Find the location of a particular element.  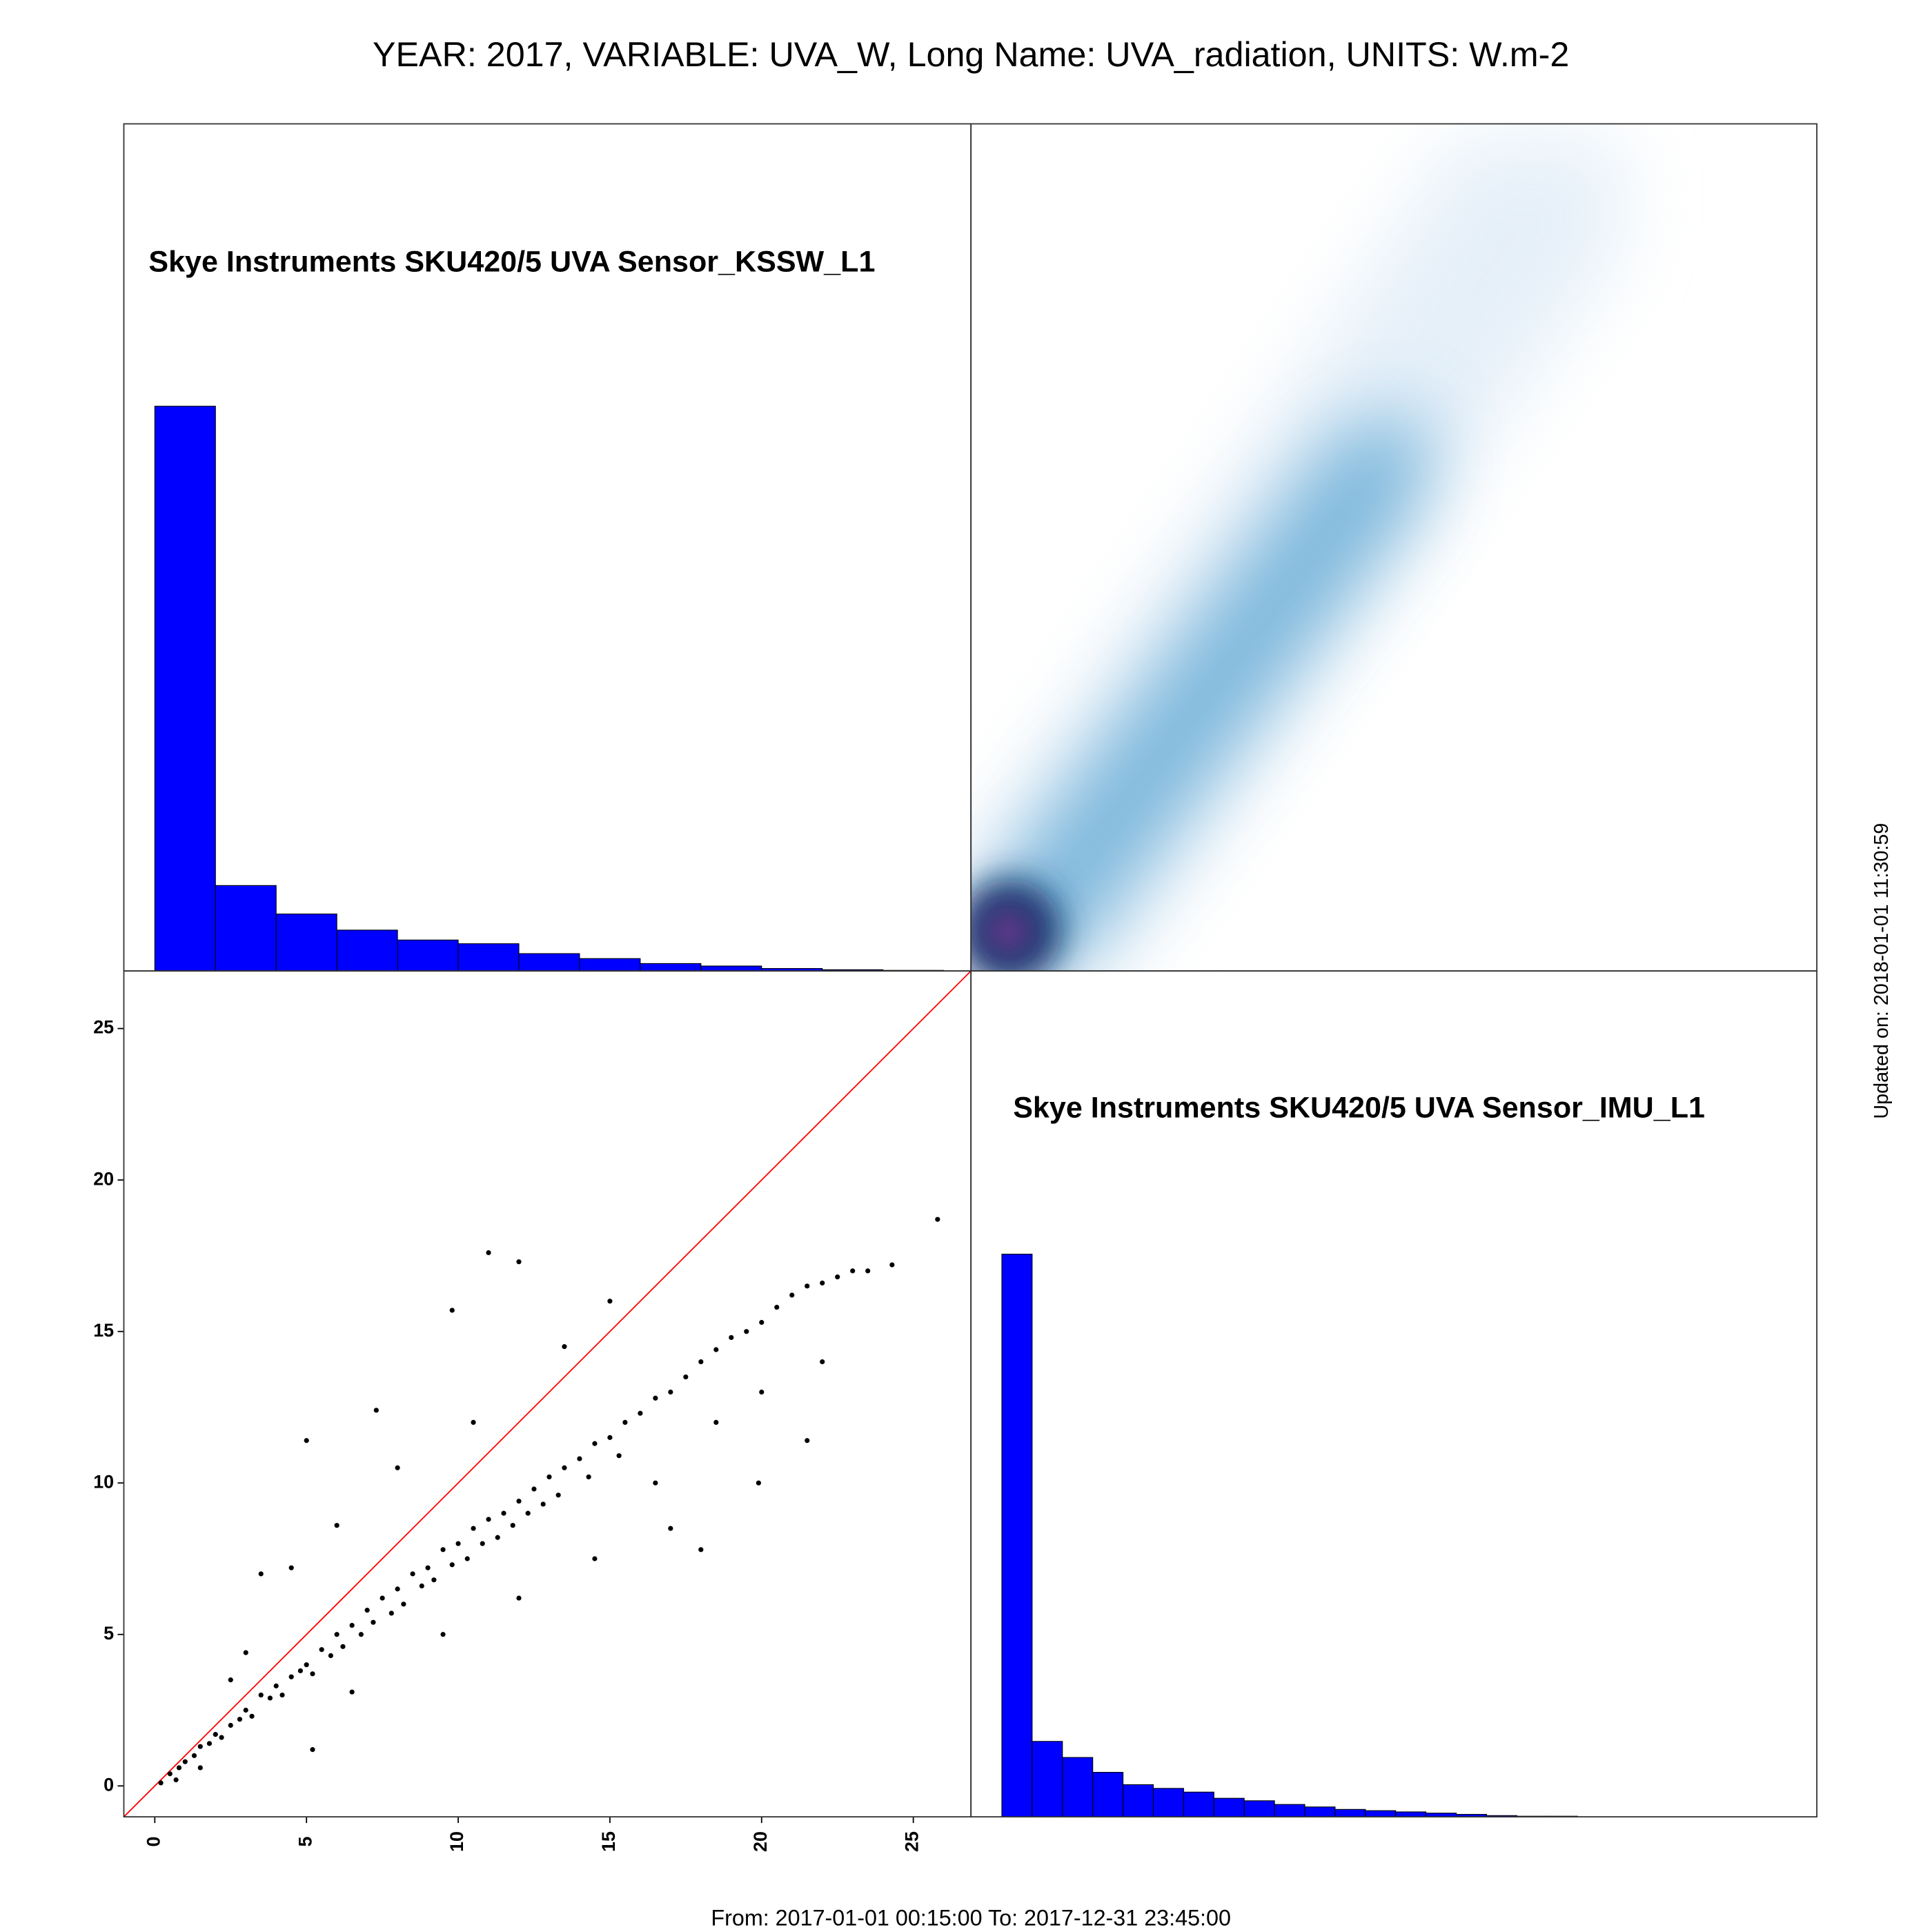

x-tick-label: 20 is located at coordinates (760, 1841).